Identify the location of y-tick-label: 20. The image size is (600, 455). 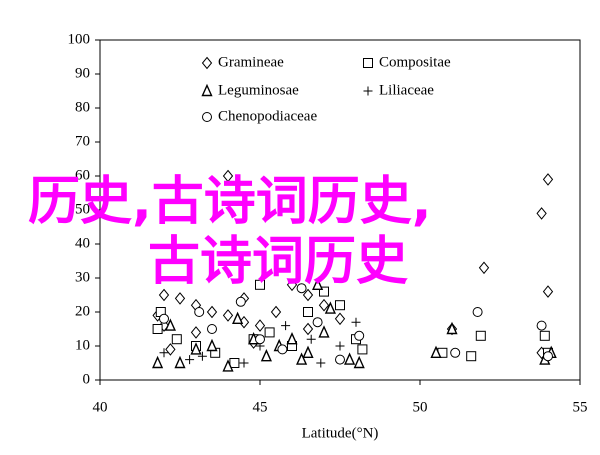
(82, 311).